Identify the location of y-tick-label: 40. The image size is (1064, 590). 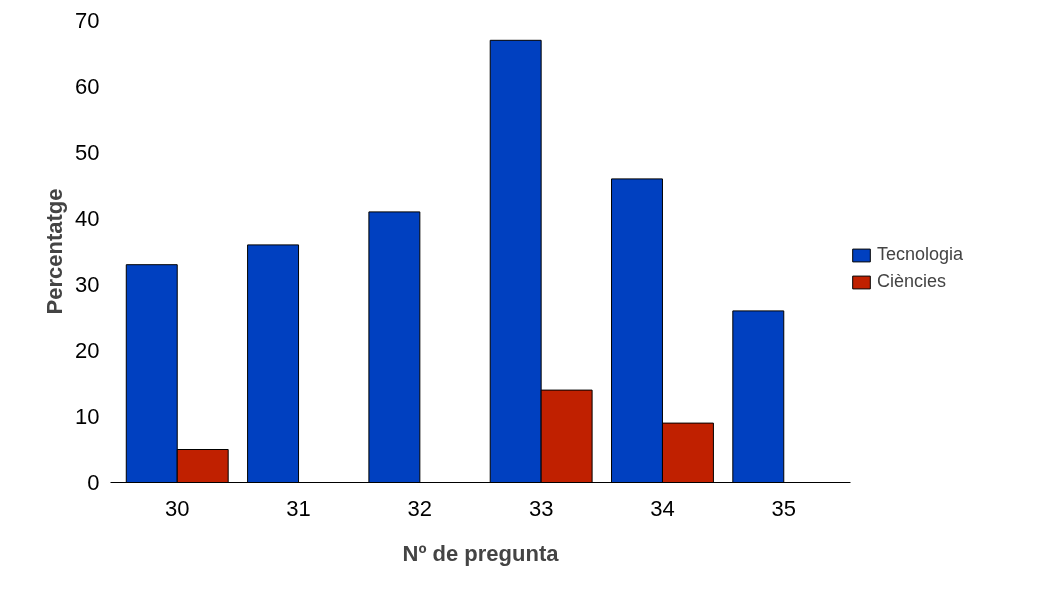
(87, 218).